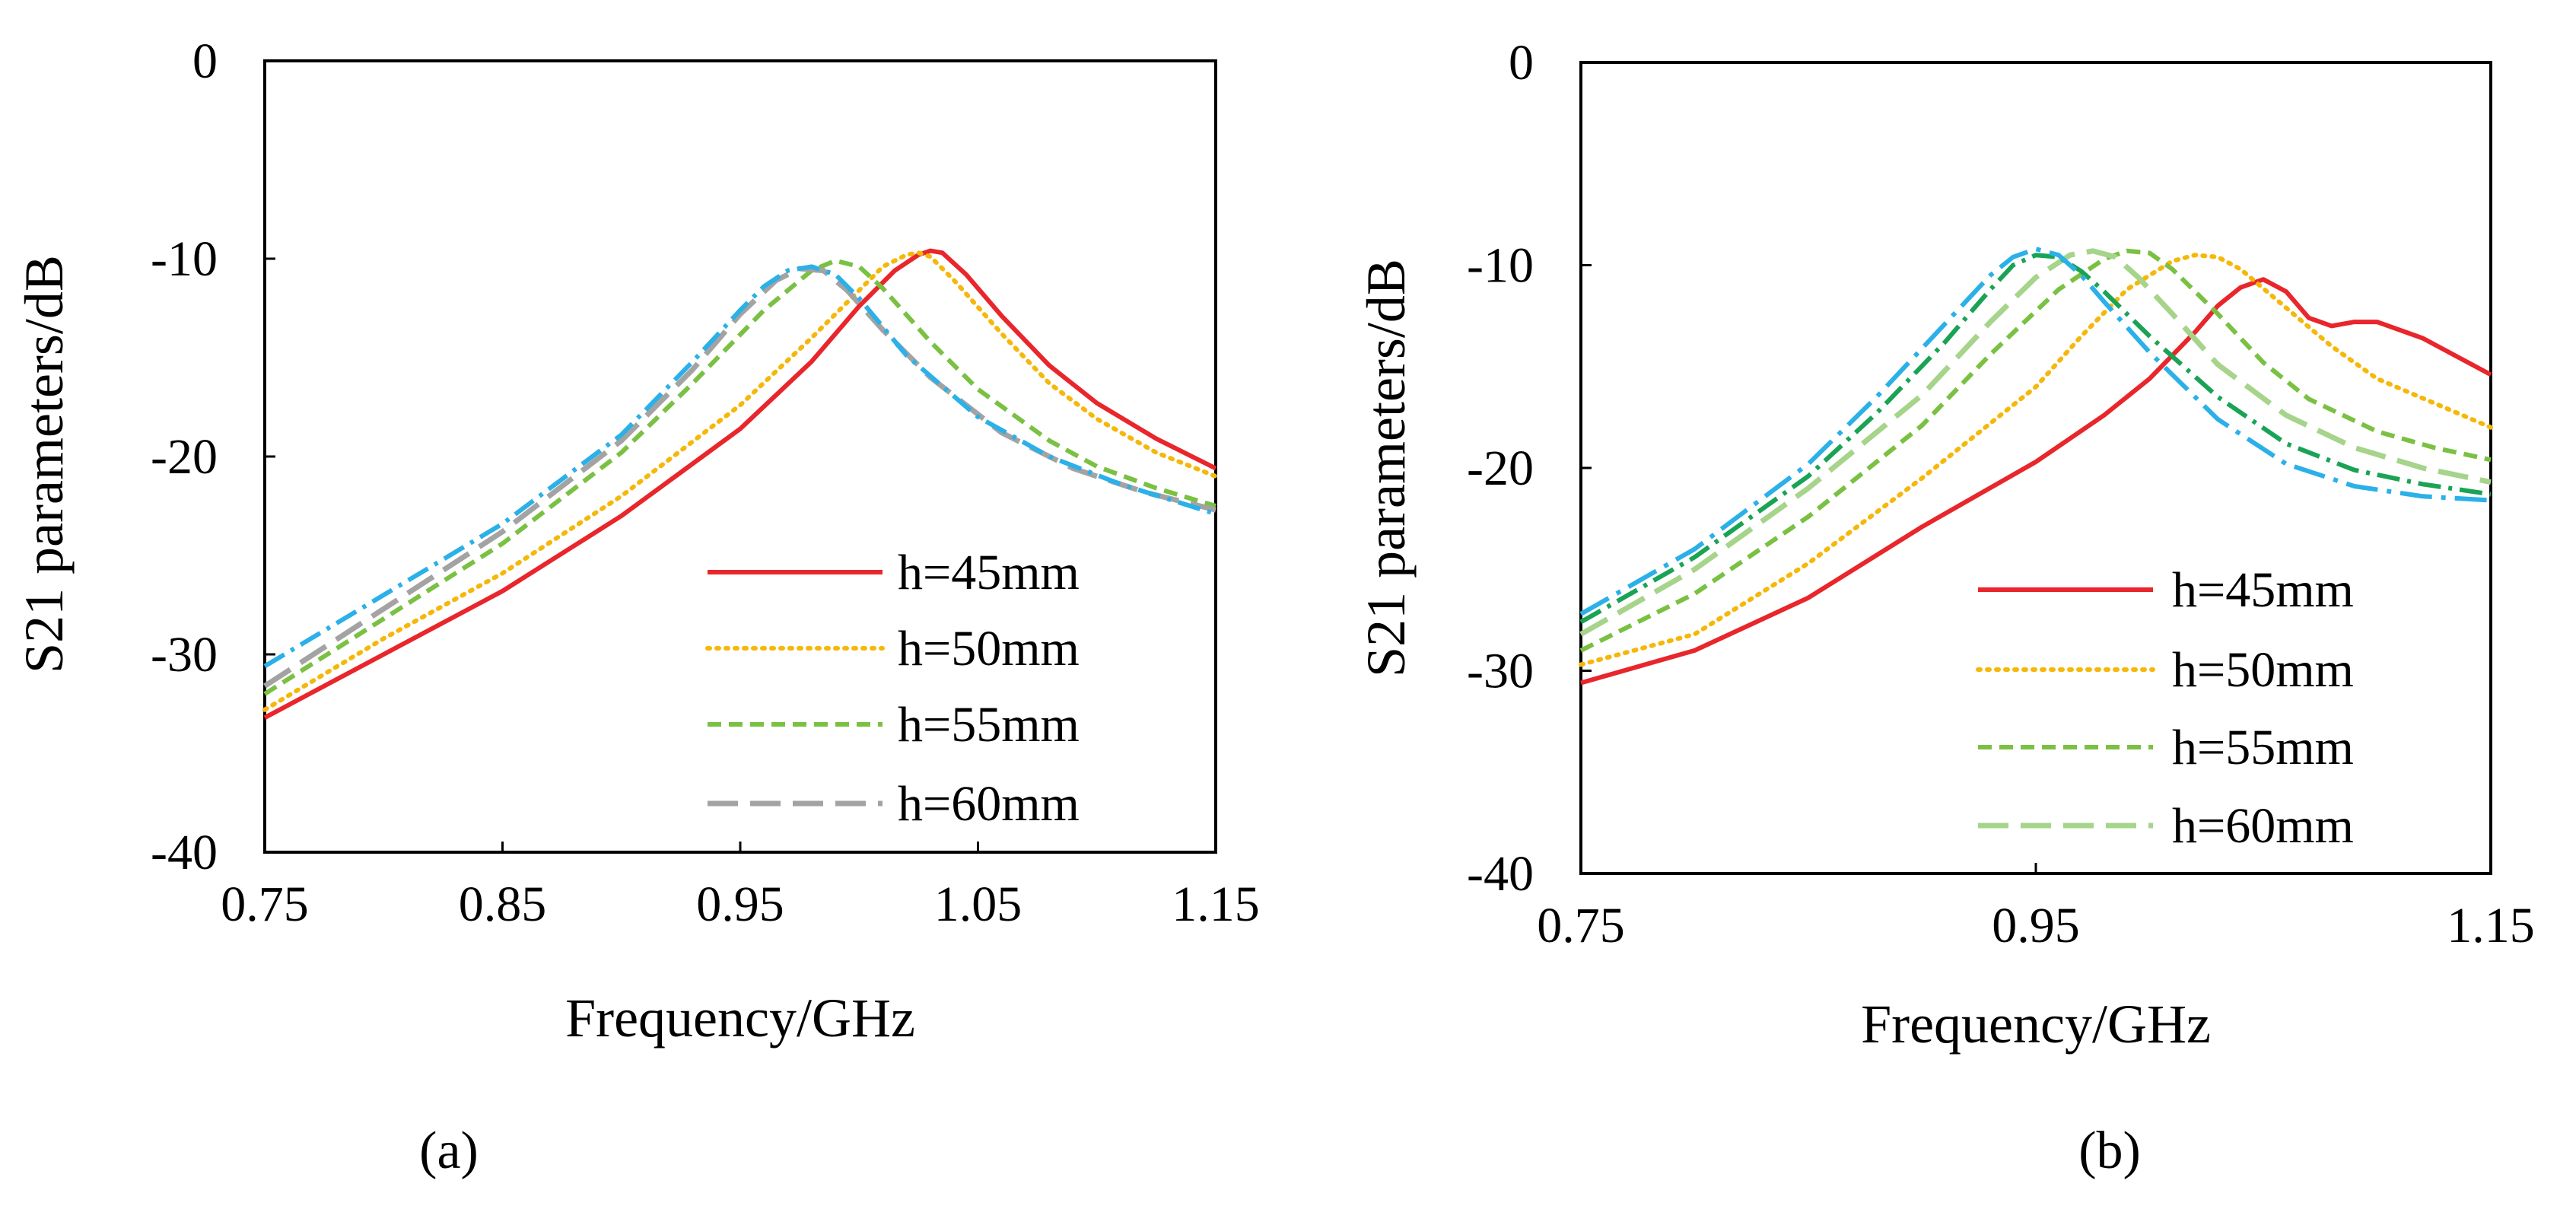  I want to click on y-ticks-a: 0 -10 -20 -30 -40, so click(213, 456).